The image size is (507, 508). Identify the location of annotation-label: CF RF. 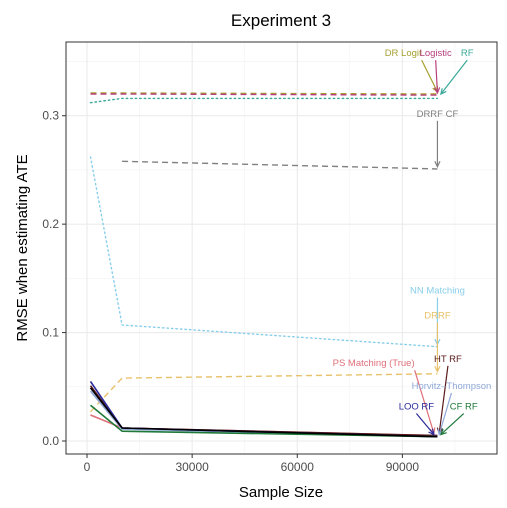
(464, 407).